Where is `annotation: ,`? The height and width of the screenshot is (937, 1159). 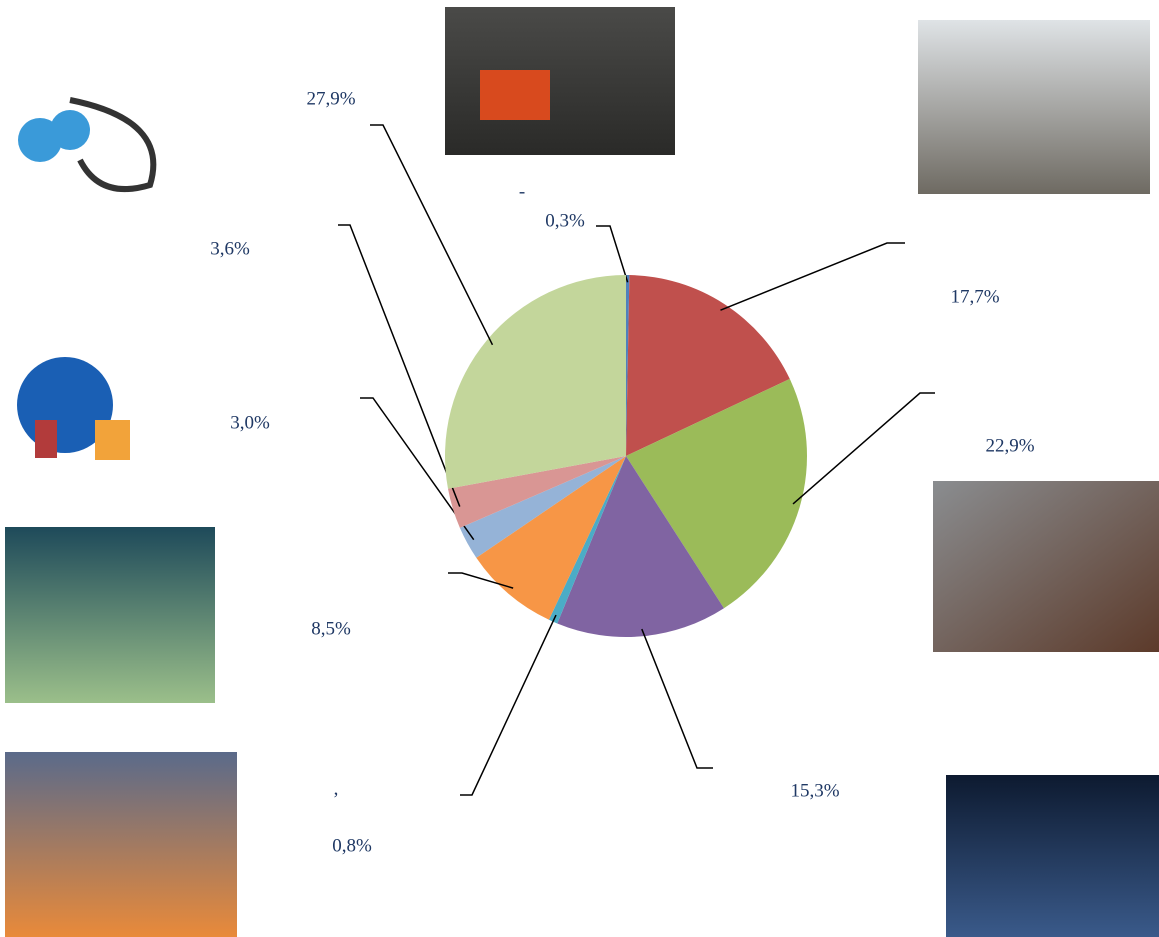 annotation: , is located at coordinates (336, 788).